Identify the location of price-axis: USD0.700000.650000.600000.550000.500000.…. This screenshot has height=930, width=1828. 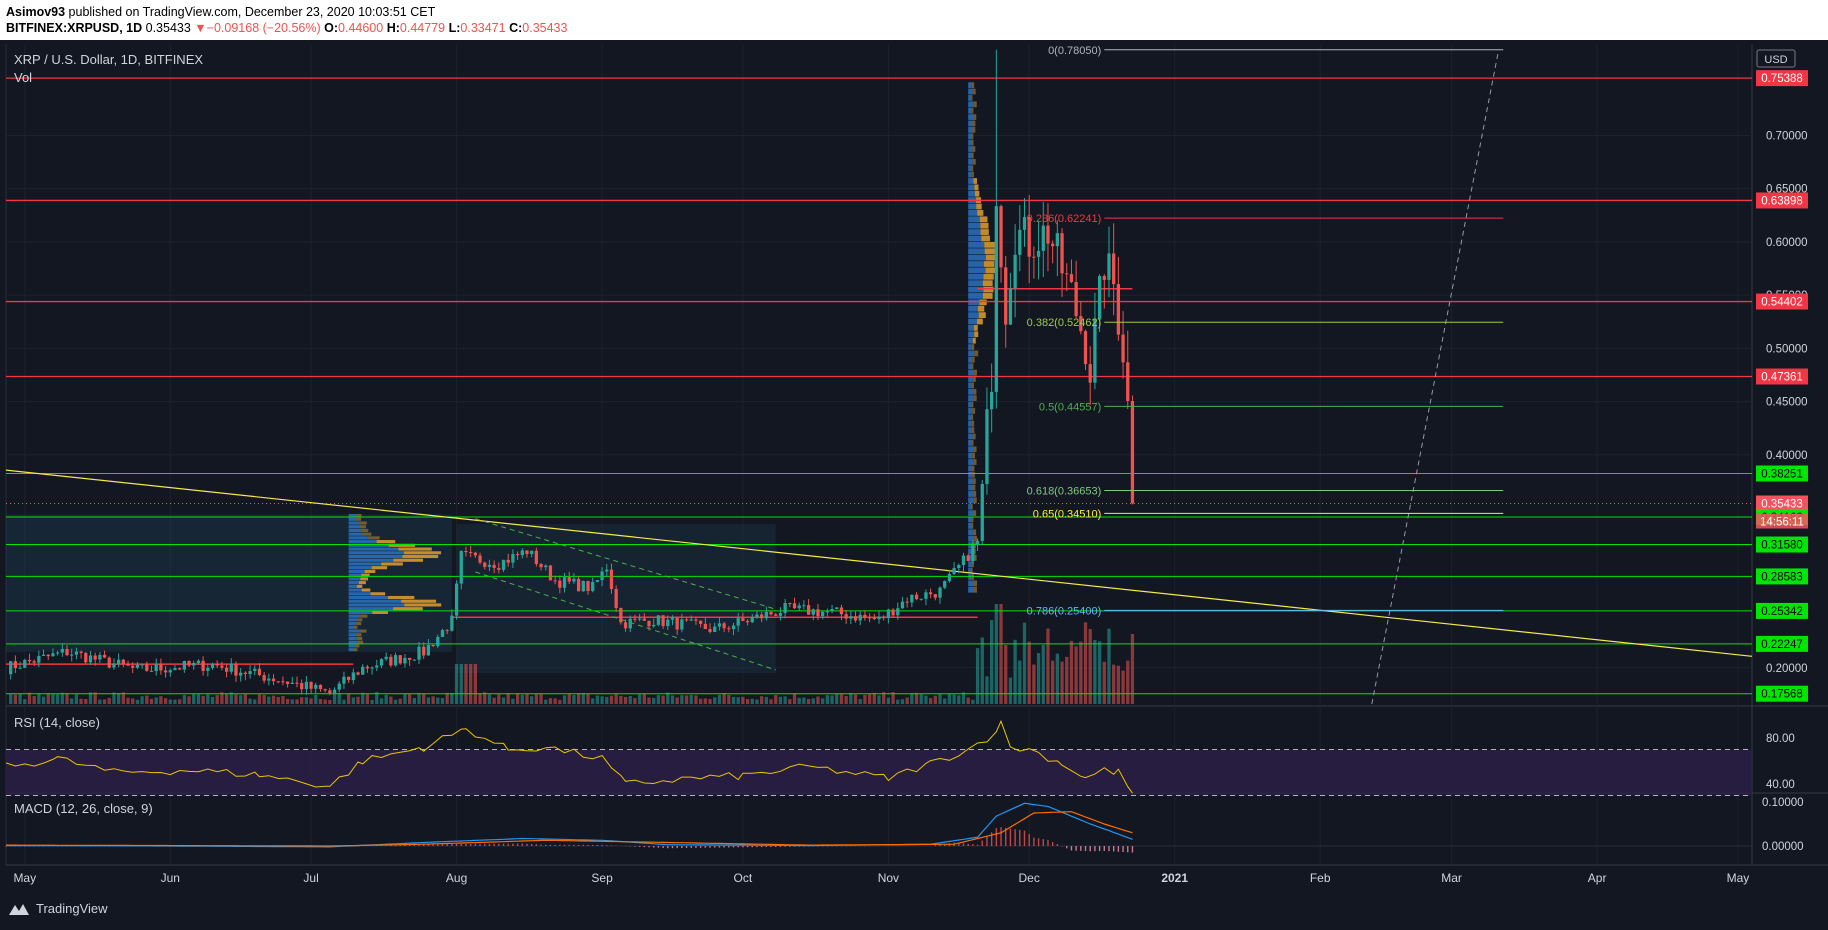
(1782, 451).